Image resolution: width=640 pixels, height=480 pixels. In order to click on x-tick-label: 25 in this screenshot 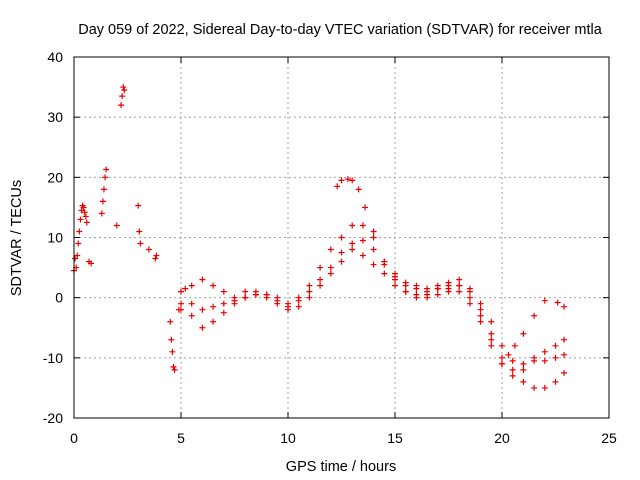, I will do `click(609, 438)`.